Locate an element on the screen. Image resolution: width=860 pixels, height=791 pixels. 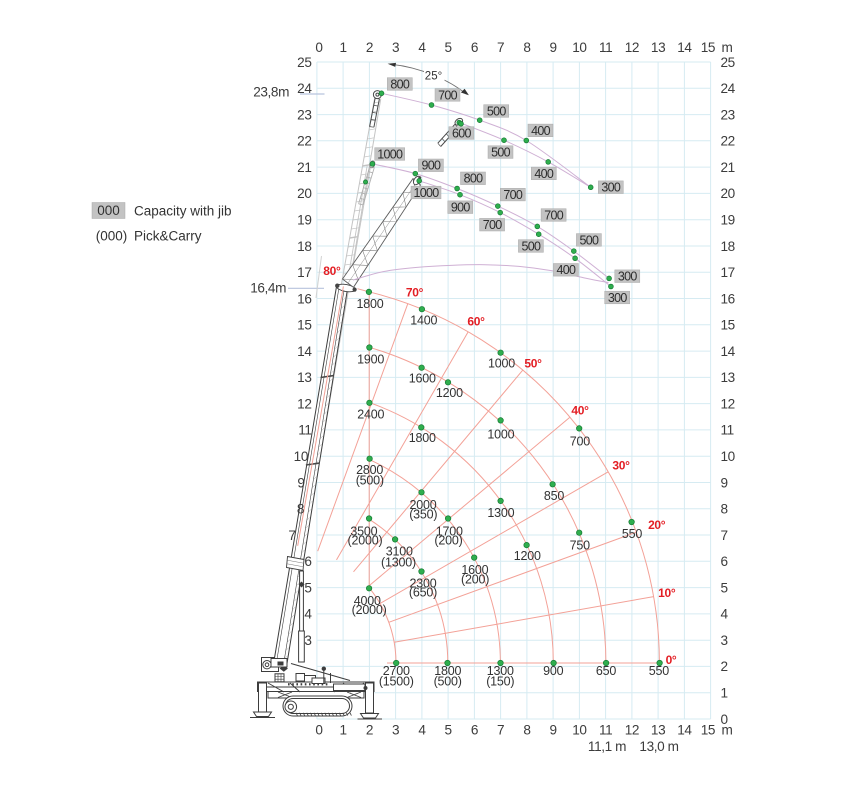
svg-text: 0° is located at coordinates (671, 660).